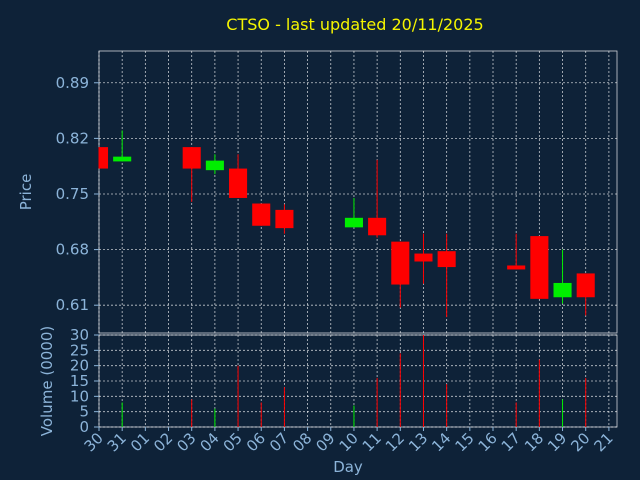 The height and width of the screenshot is (480, 640). What do you see at coordinates (79, 366) in the screenshot?
I see `volume-tick-label: 20` at bounding box center [79, 366].